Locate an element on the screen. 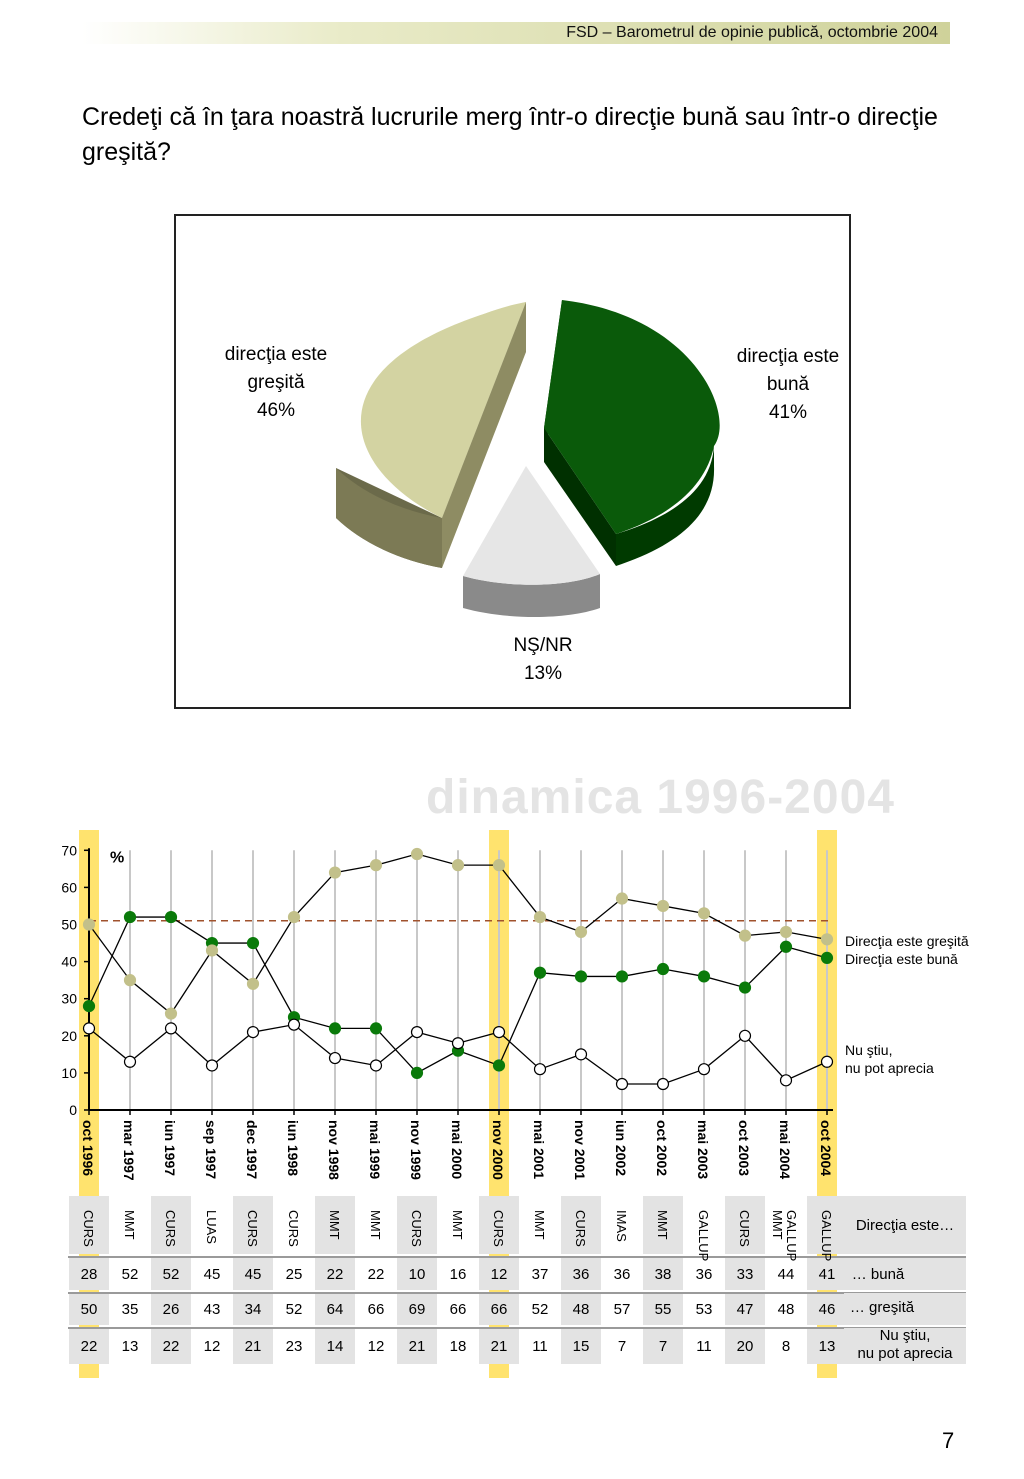 The height and width of the screenshot is (1479, 1024). x-tick-label: oct 2003 is located at coordinates (744, 1148).